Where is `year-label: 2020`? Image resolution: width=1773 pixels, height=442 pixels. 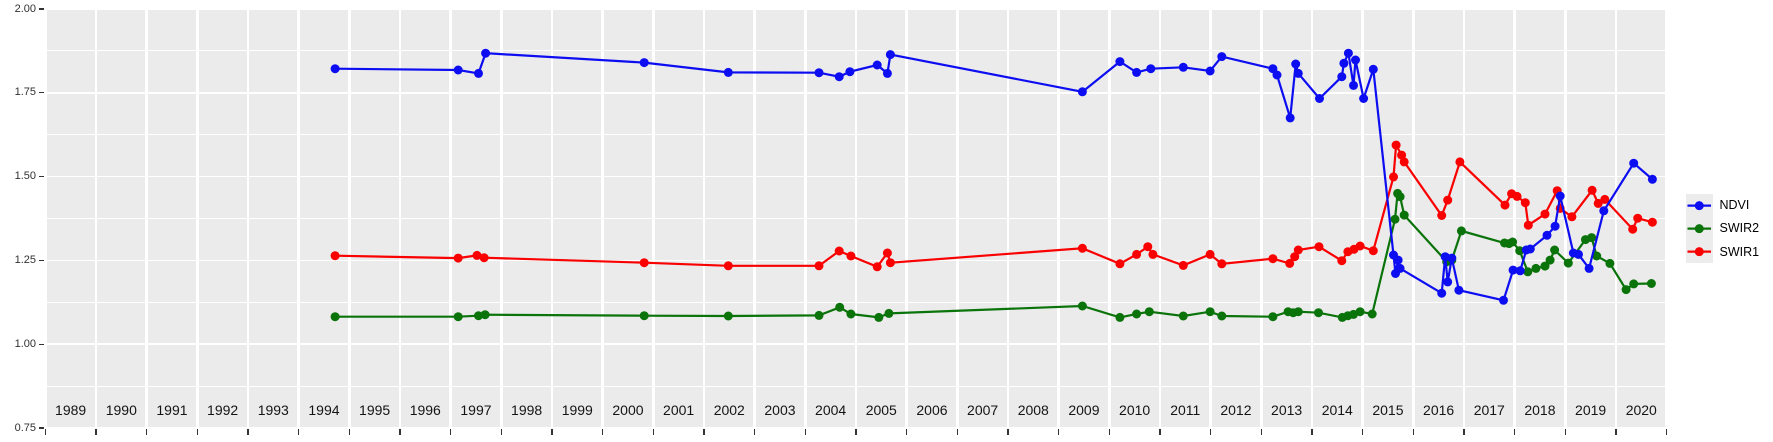 year-label: 2020 is located at coordinates (1641, 410).